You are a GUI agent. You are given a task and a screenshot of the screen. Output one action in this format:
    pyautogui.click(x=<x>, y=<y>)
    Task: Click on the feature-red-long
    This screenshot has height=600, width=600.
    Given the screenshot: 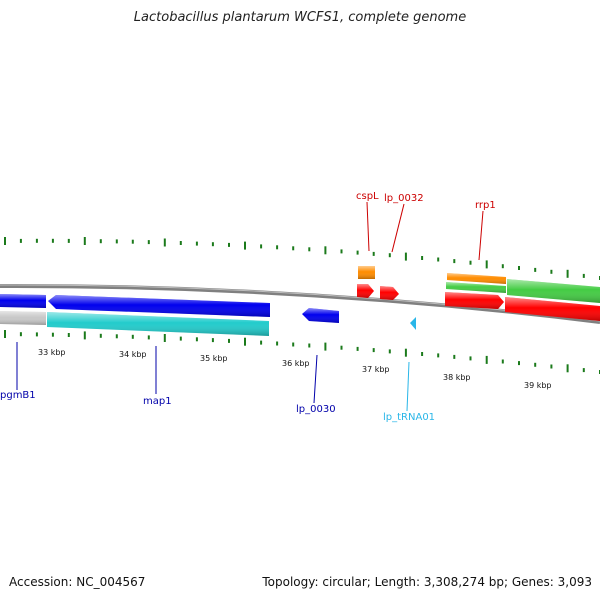 What is the action you would take?
    pyautogui.click(x=552, y=309)
    